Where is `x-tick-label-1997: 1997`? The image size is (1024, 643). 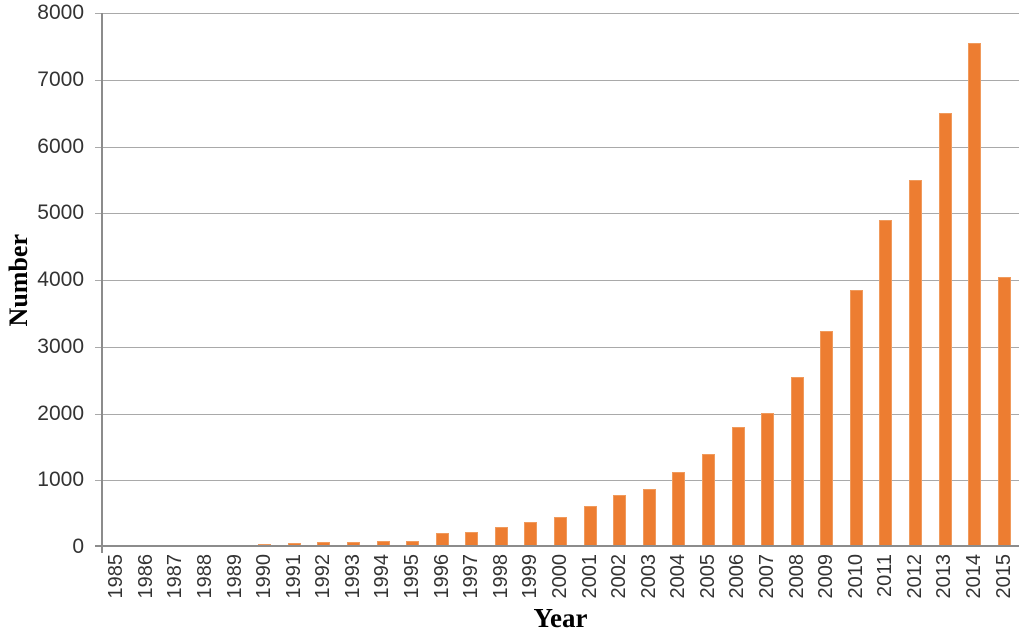 x-tick-label-1997: 1997 is located at coordinates (471, 576).